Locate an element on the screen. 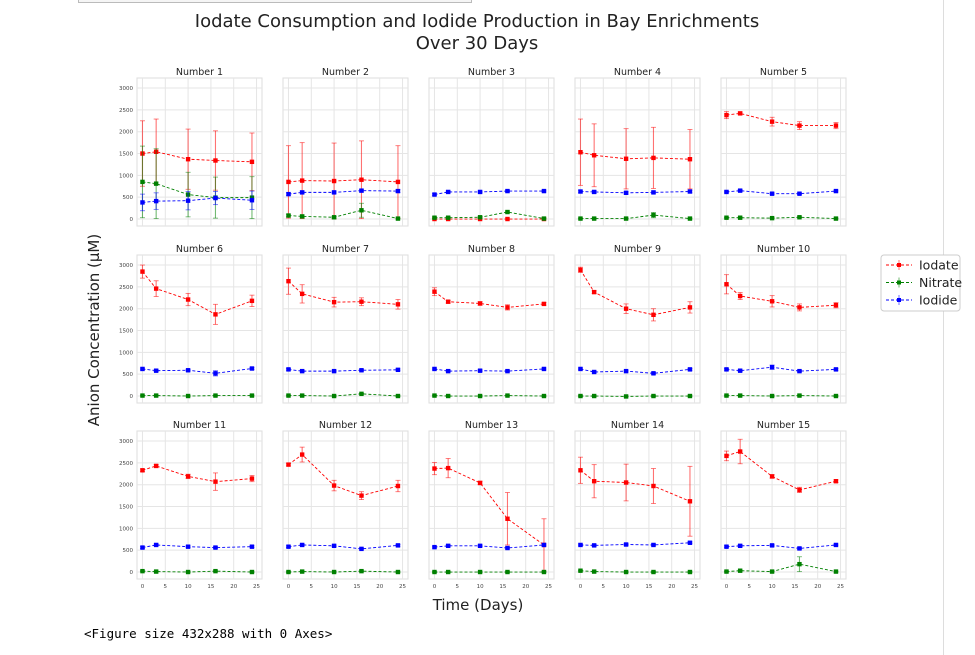  subplot-title: Number 3 is located at coordinates (491, 72).